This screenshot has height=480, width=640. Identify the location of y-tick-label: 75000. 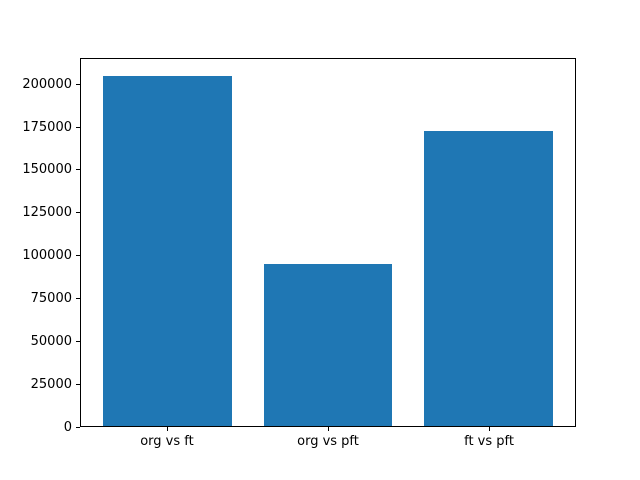
(51, 298).